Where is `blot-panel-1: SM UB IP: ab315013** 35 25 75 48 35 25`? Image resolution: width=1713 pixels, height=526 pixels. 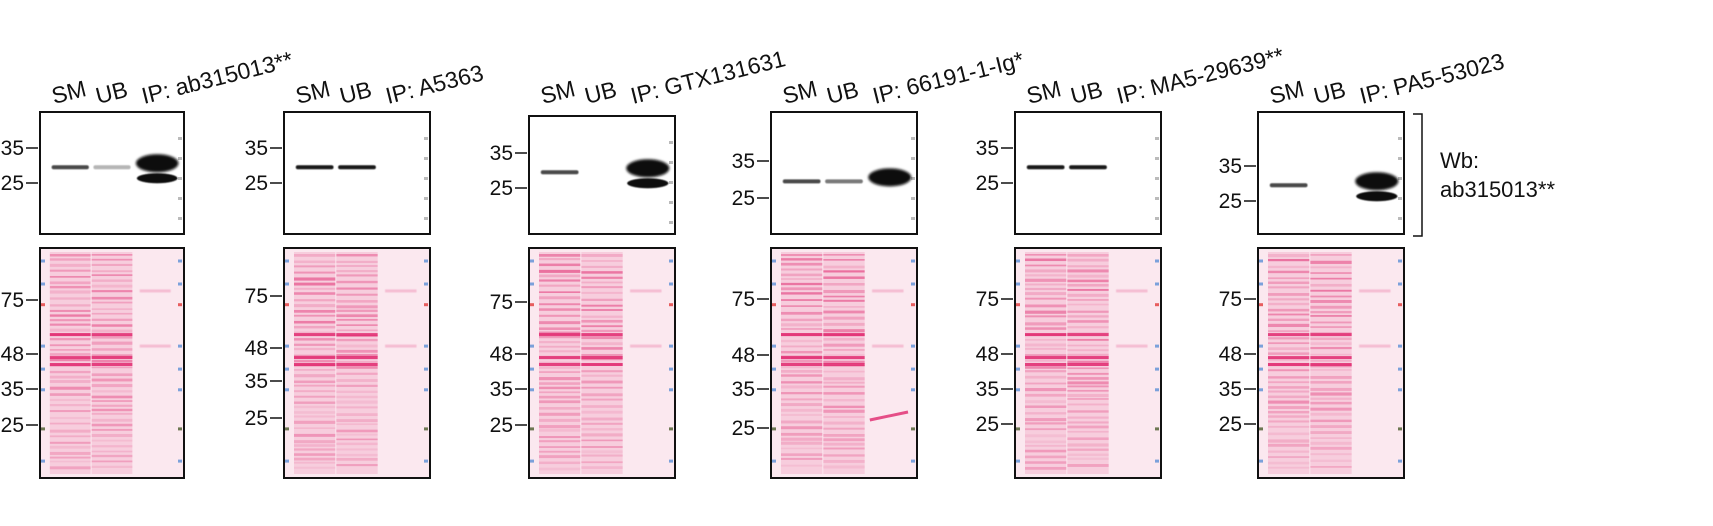 blot-panel-1: SM UB IP: ab315013** 35 25 75 48 35 25 is located at coordinates (148, 262).